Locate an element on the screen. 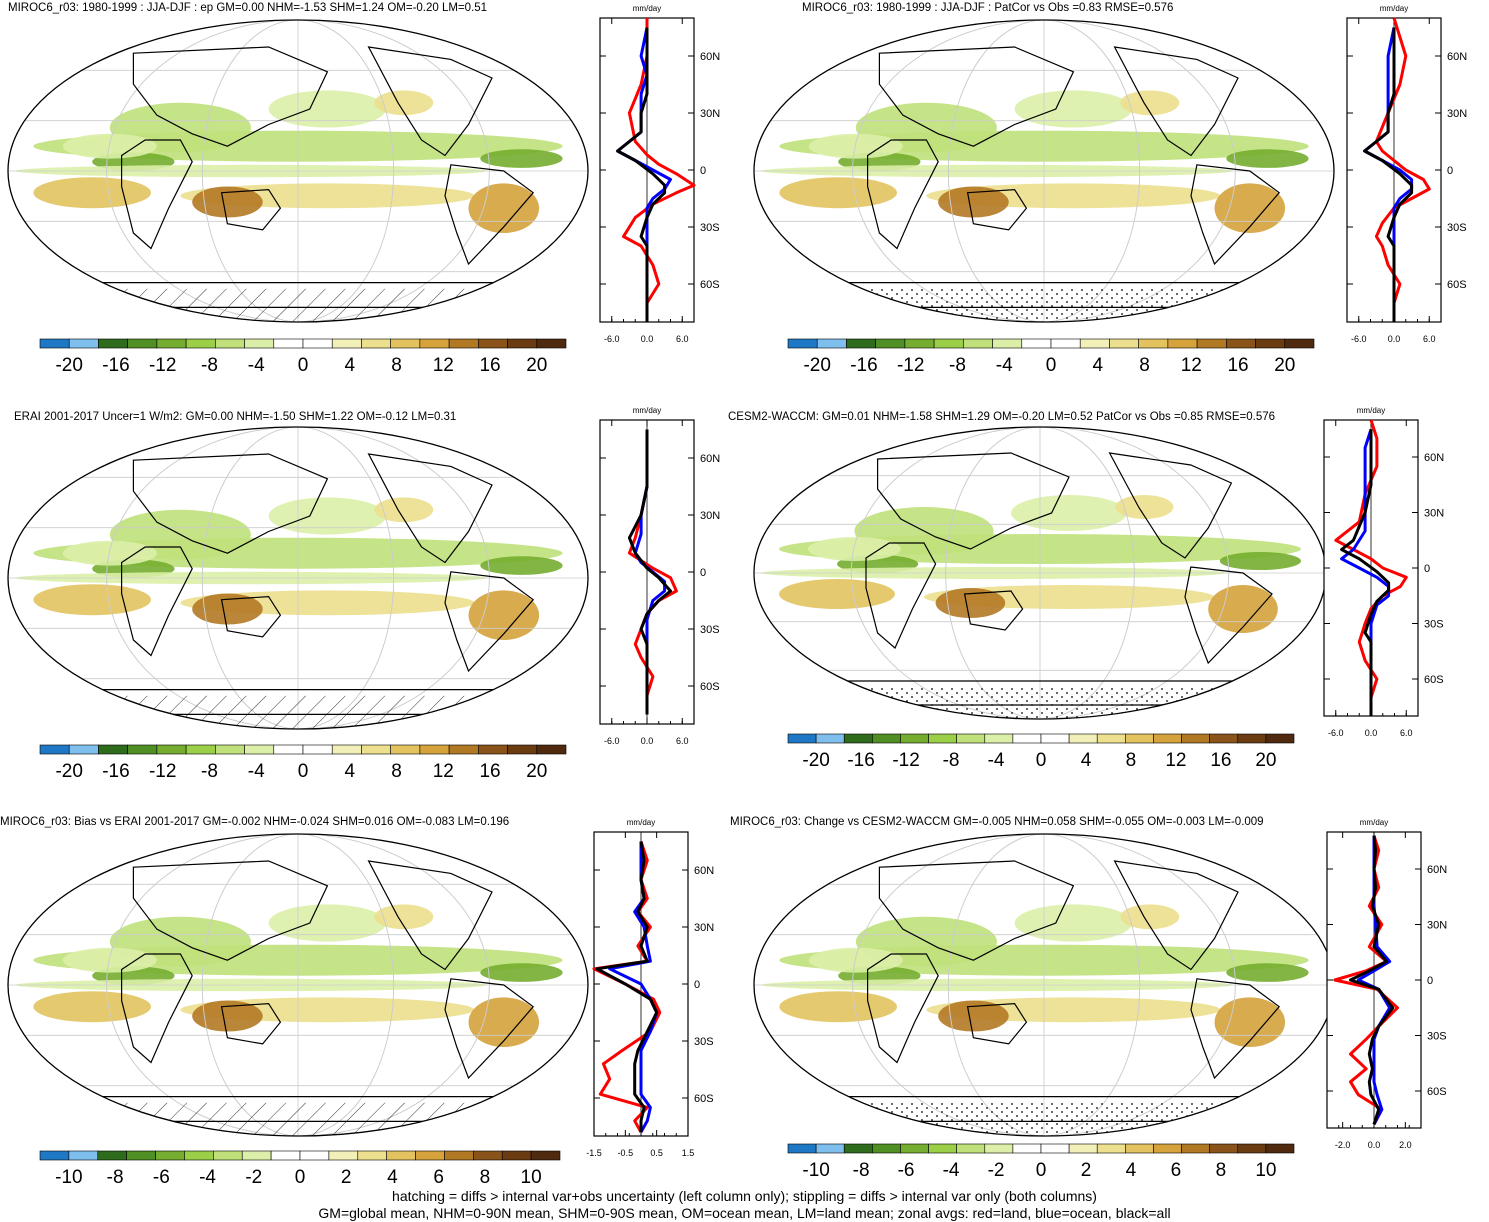 This screenshot has width=1489, height=1222. x-tick-label: -6.0 is located at coordinates (1359, 339).